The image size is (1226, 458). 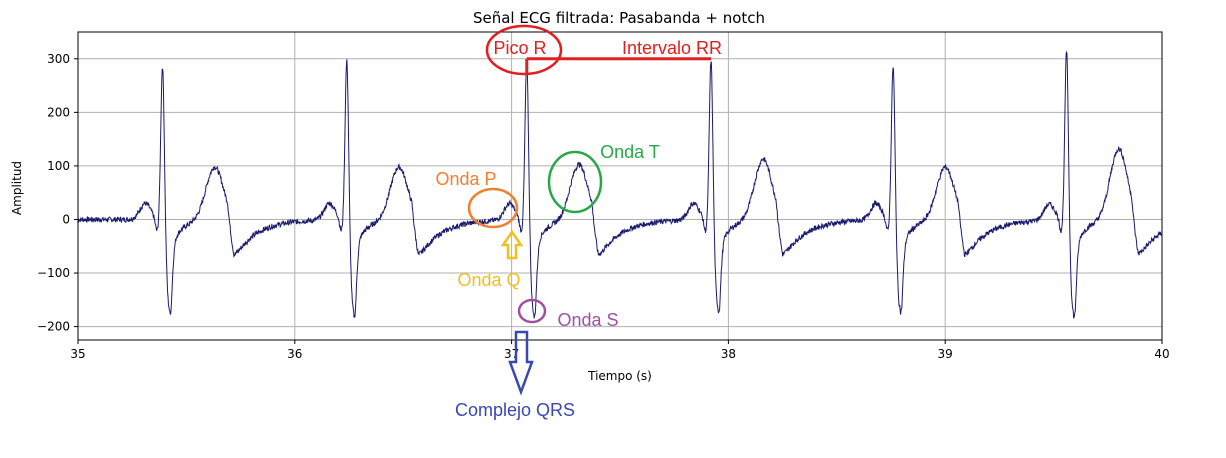 I want to click on qrs-down-arrow-icon, so click(x=521, y=363).